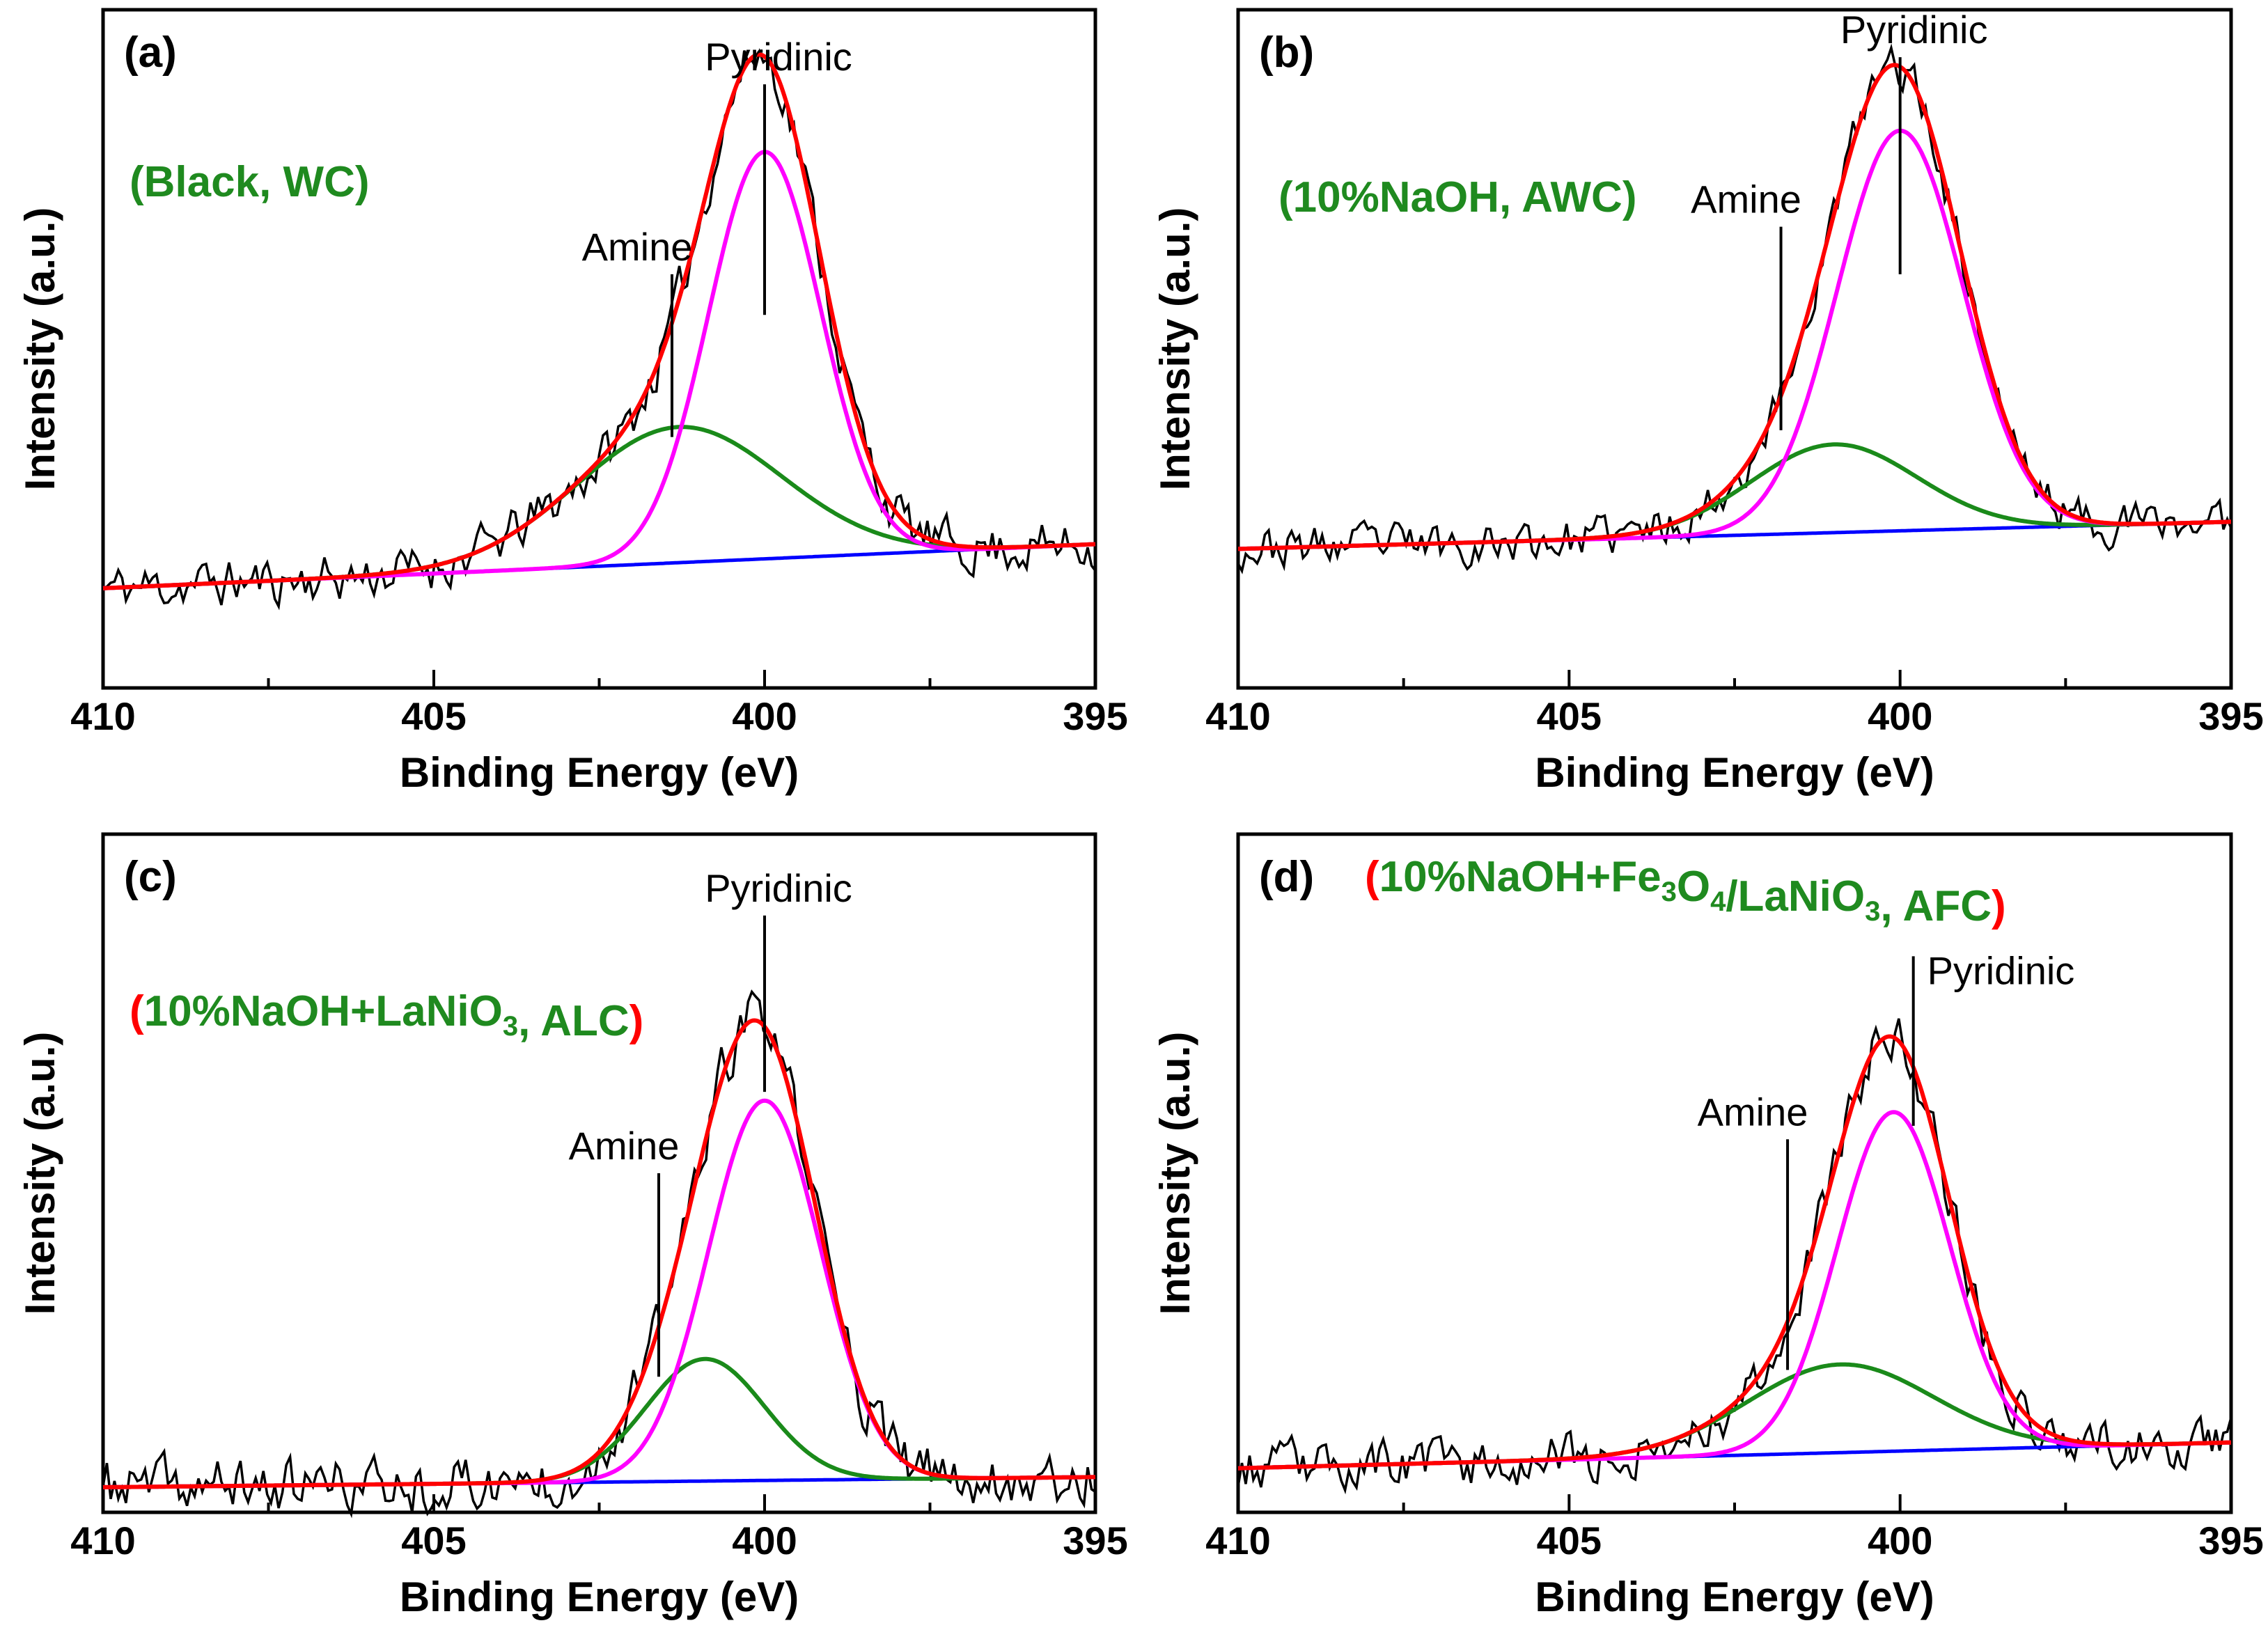 The image size is (2268, 1630). What do you see at coordinates (250, 182) in the screenshot?
I see `sample-label: (Black, WC)` at bounding box center [250, 182].